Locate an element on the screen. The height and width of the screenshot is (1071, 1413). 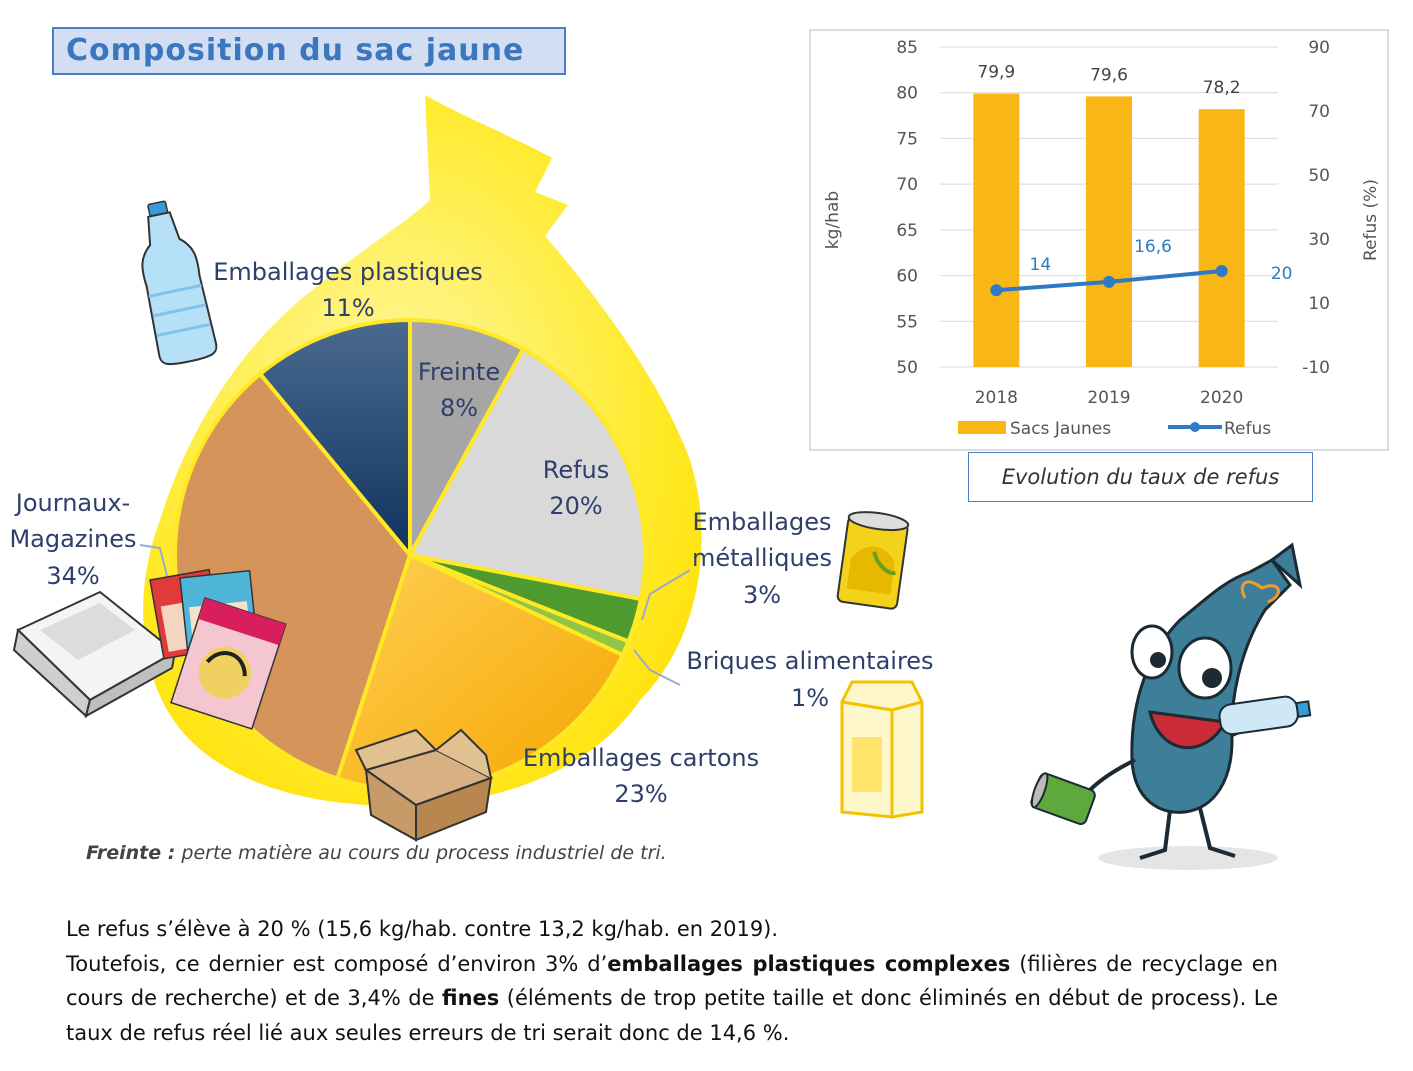
legend-marker-refus is located at coordinates (1195, 427).